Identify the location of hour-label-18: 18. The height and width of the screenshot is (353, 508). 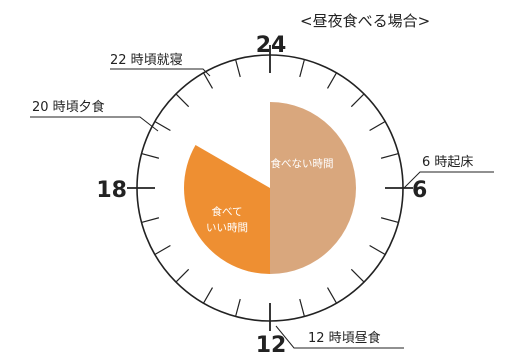
(111, 190).